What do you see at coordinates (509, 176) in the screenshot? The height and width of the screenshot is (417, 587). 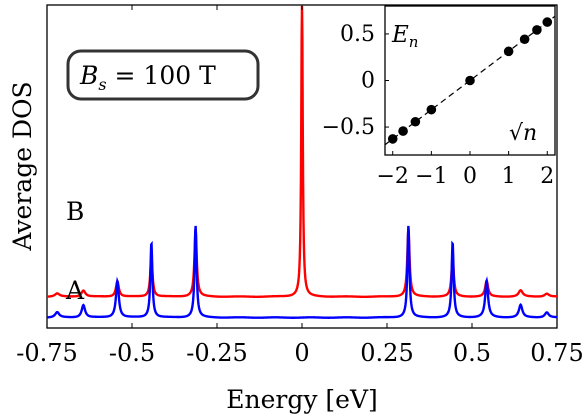 I see `inset-x-tick-label: 1` at bounding box center [509, 176].